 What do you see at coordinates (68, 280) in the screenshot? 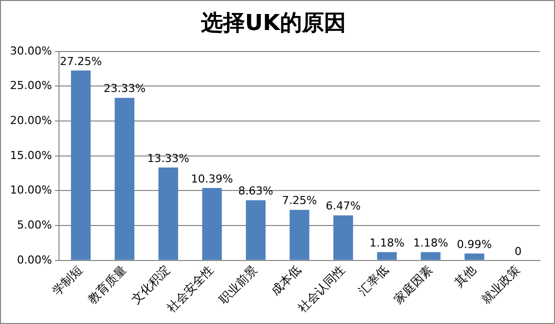
I see `x-tick-label: 学制短` at bounding box center [68, 280].